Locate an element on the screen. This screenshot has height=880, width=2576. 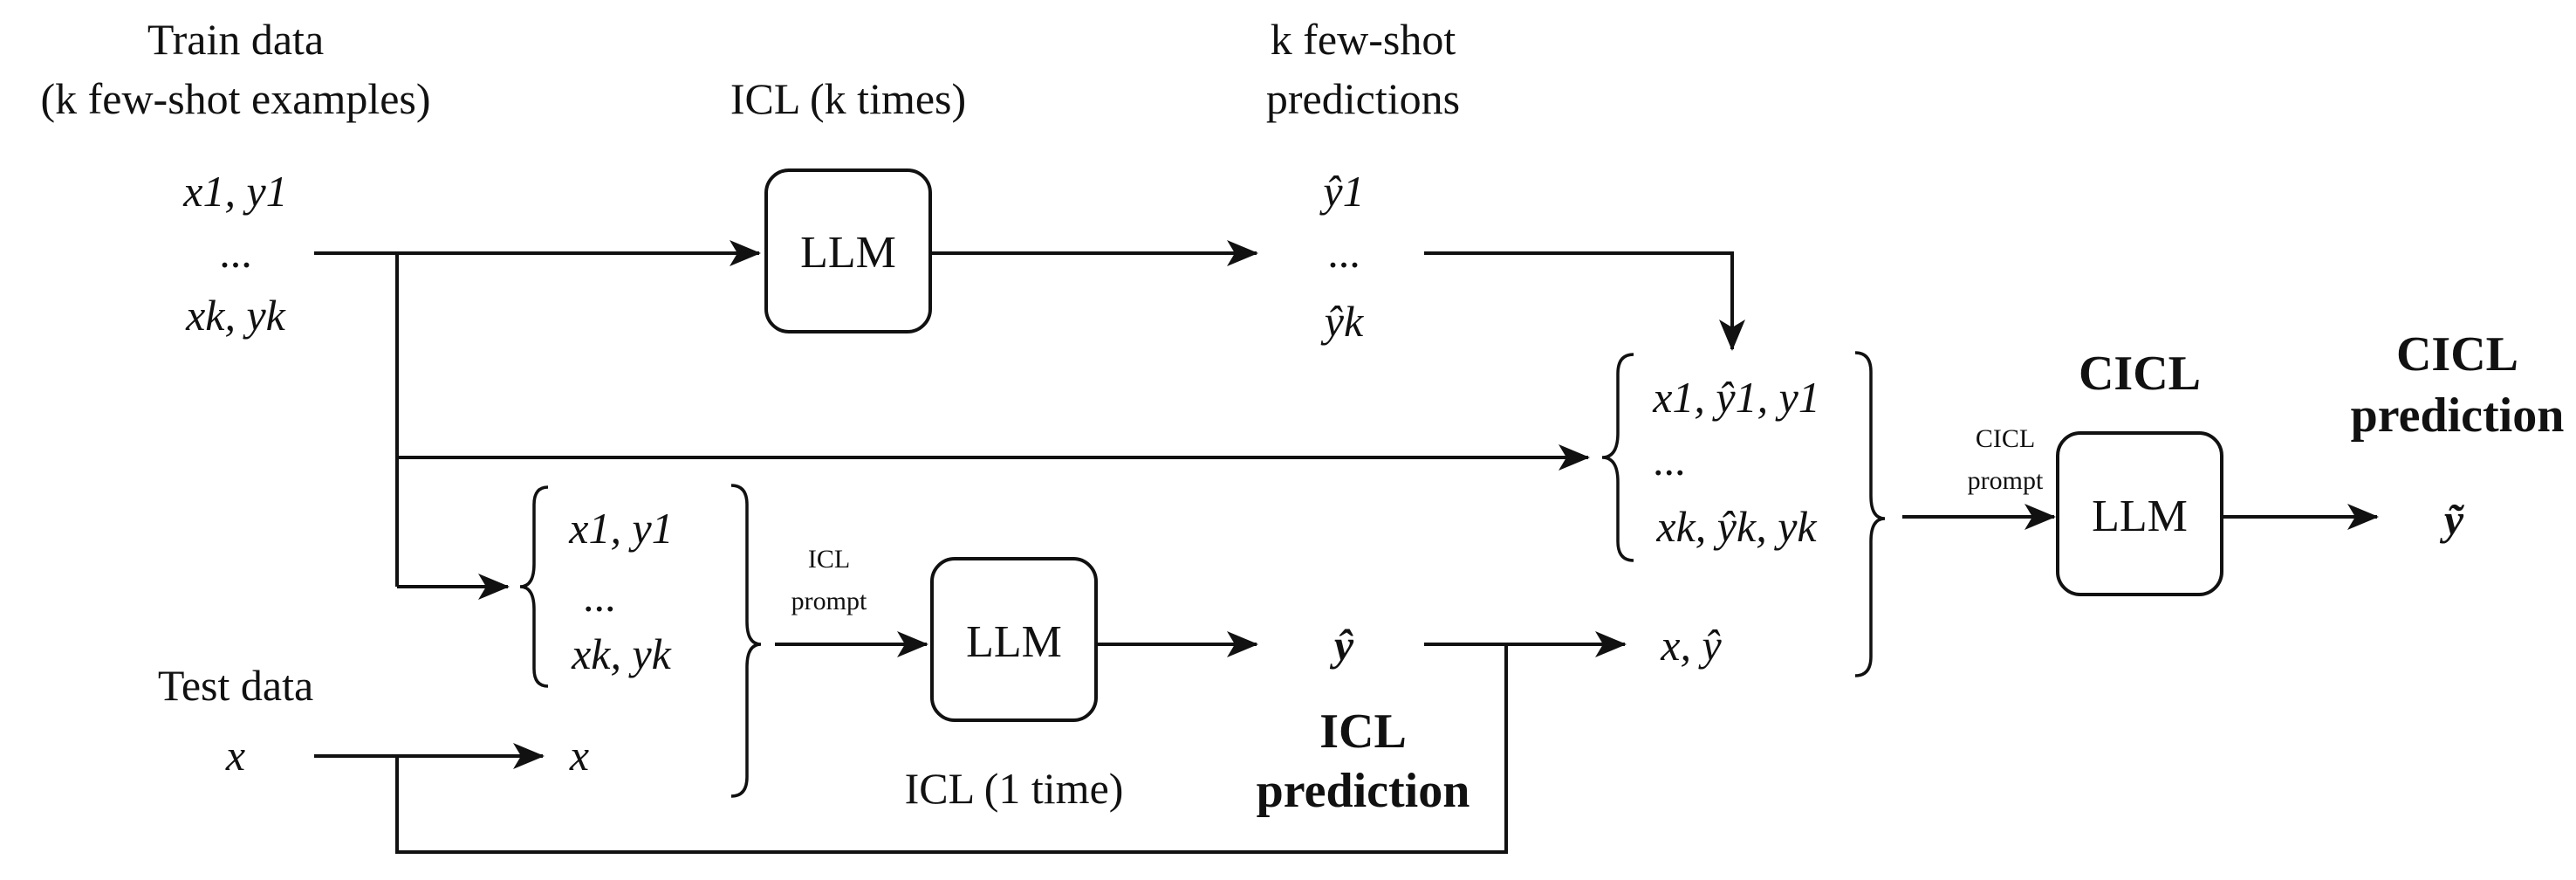
icl-prompt-pair-last: xk, yk is located at coordinates (622, 654).